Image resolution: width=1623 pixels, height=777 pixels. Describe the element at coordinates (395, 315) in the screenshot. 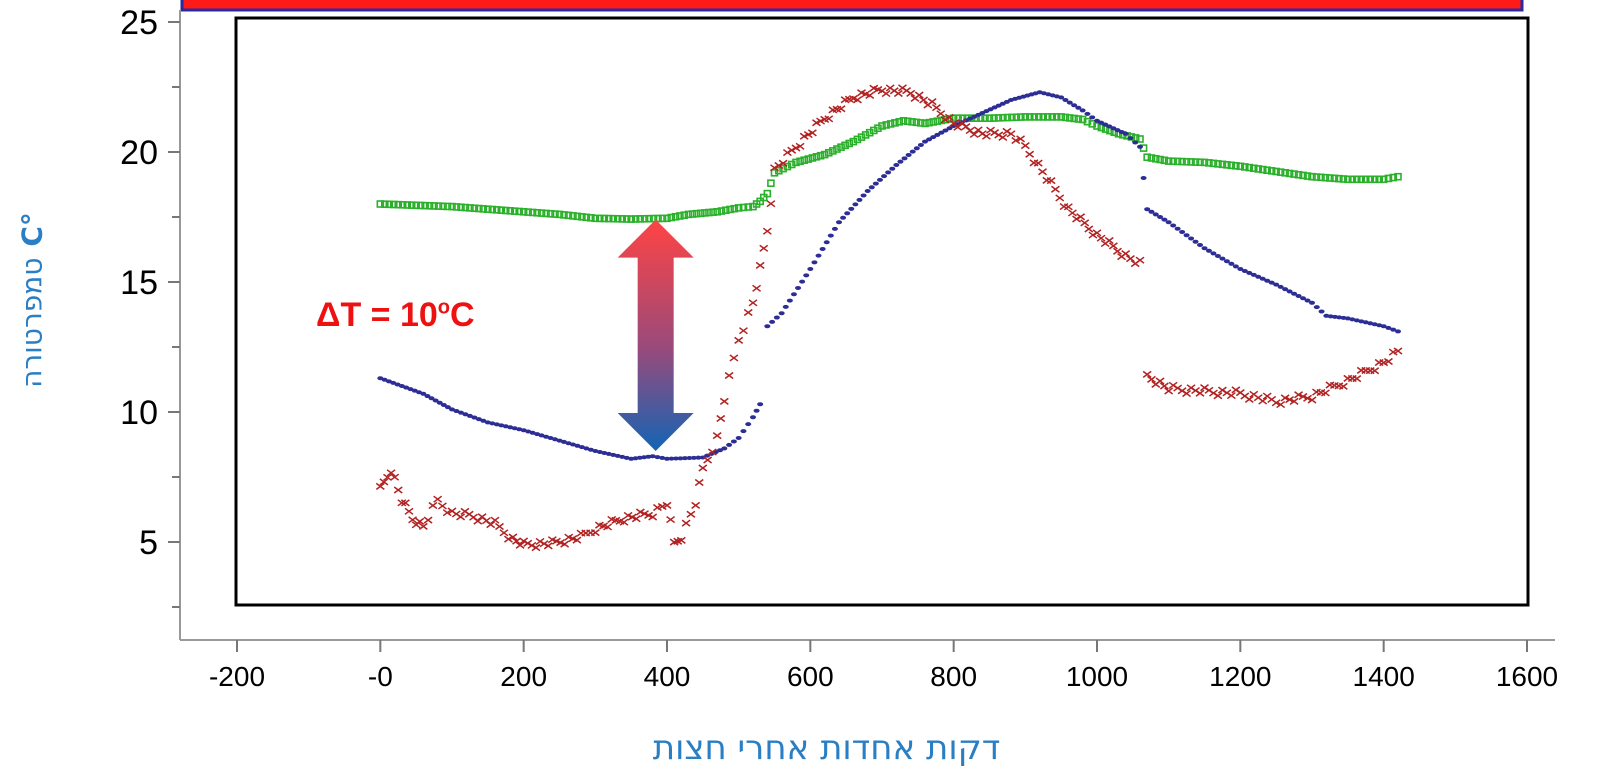

I see `delta-t-annotation: ΔT = 10oC` at that location.